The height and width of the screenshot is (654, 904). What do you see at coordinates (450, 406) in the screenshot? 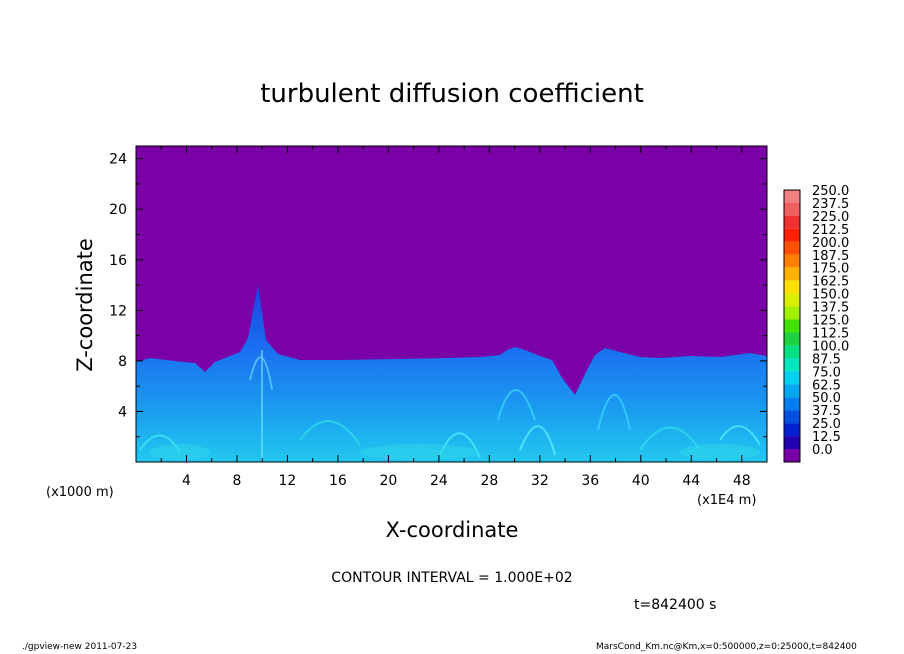
I see `turbulent-eddies` at bounding box center [450, 406].